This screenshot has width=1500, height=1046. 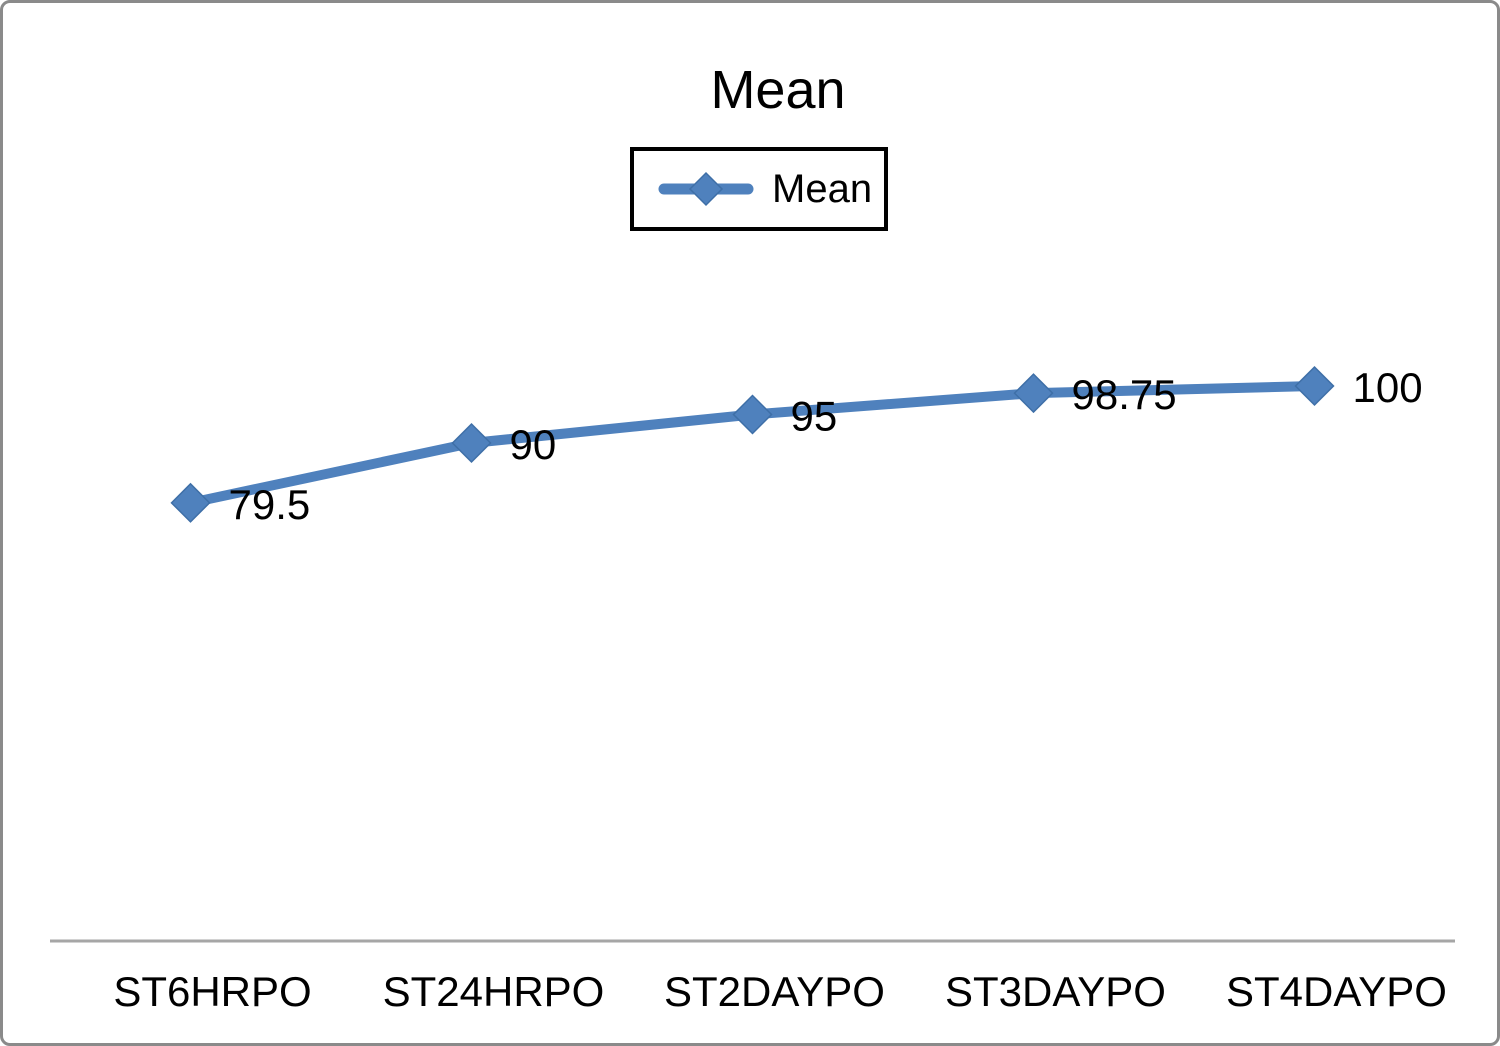 I want to click on data-label: 98.75, so click(x=1124, y=394).